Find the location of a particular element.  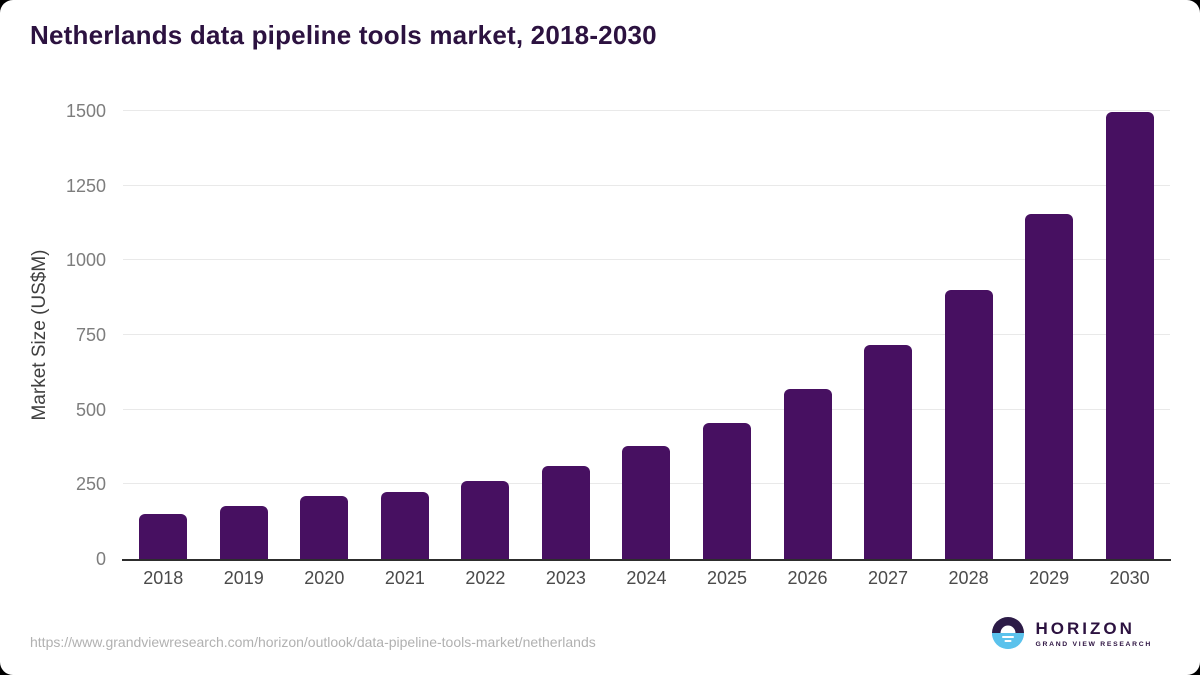

logo-name: HORIZON is located at coordinates (1085, 628).